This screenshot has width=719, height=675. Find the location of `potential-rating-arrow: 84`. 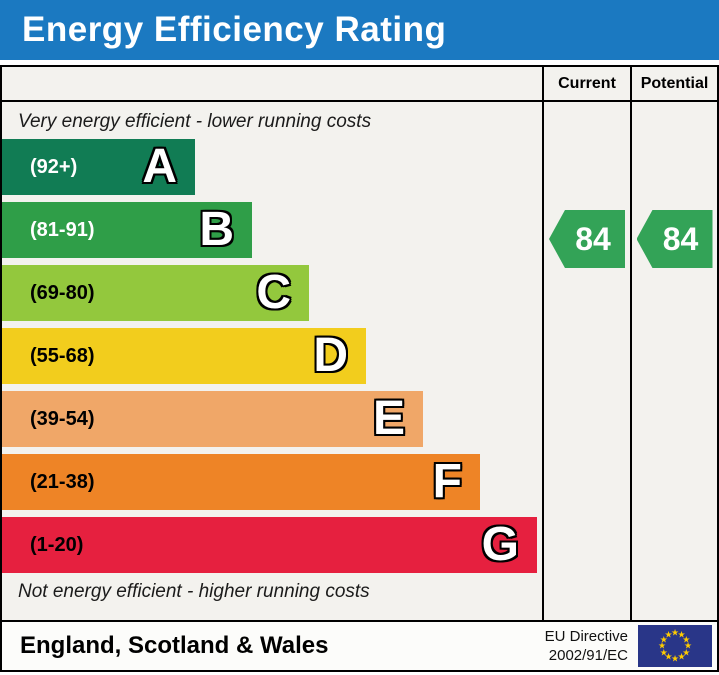

potential-rating-arrow: 84 is located at coordinates (674, 239).